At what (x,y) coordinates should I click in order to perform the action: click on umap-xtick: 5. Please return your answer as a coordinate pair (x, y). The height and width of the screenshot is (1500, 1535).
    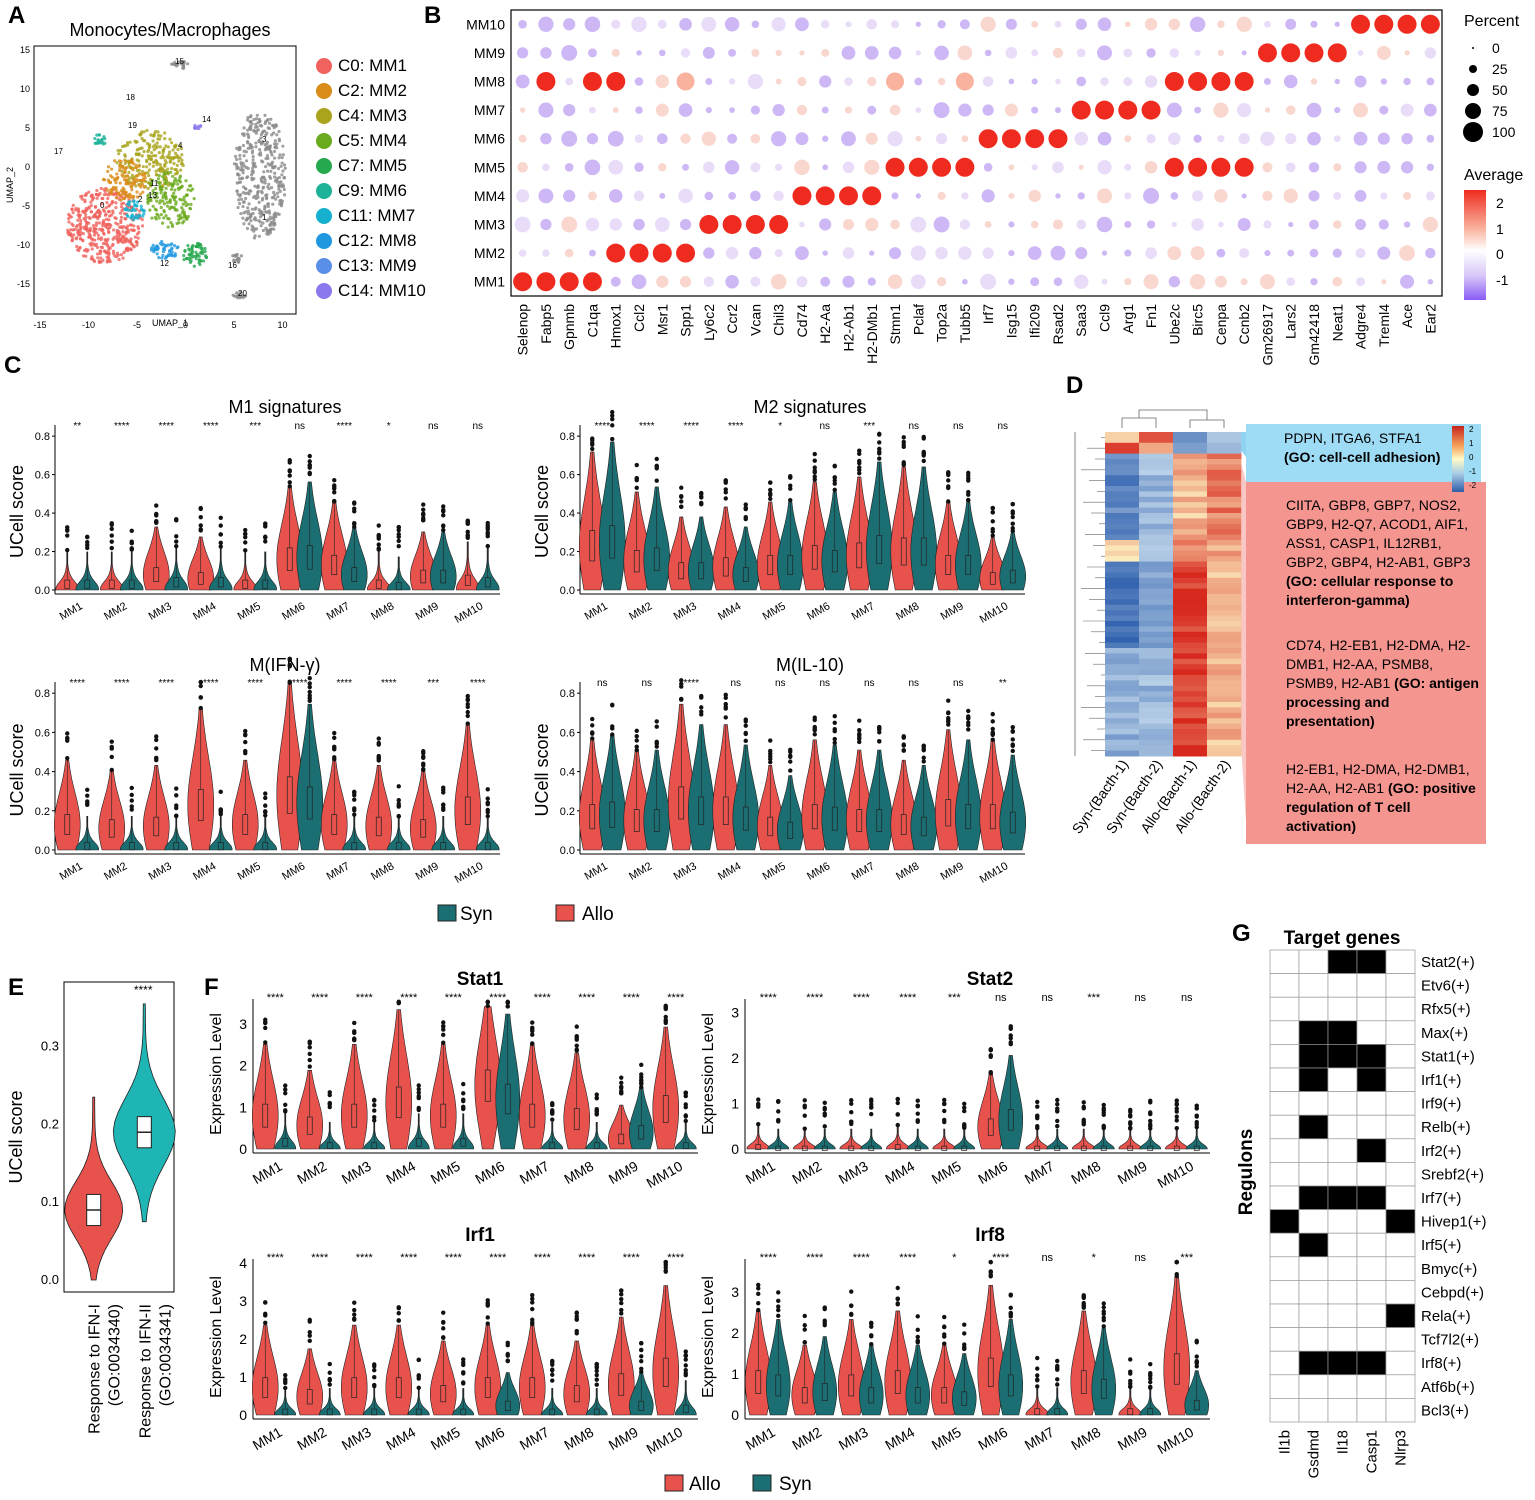
    Looking at the image, I should click on (233, 325).